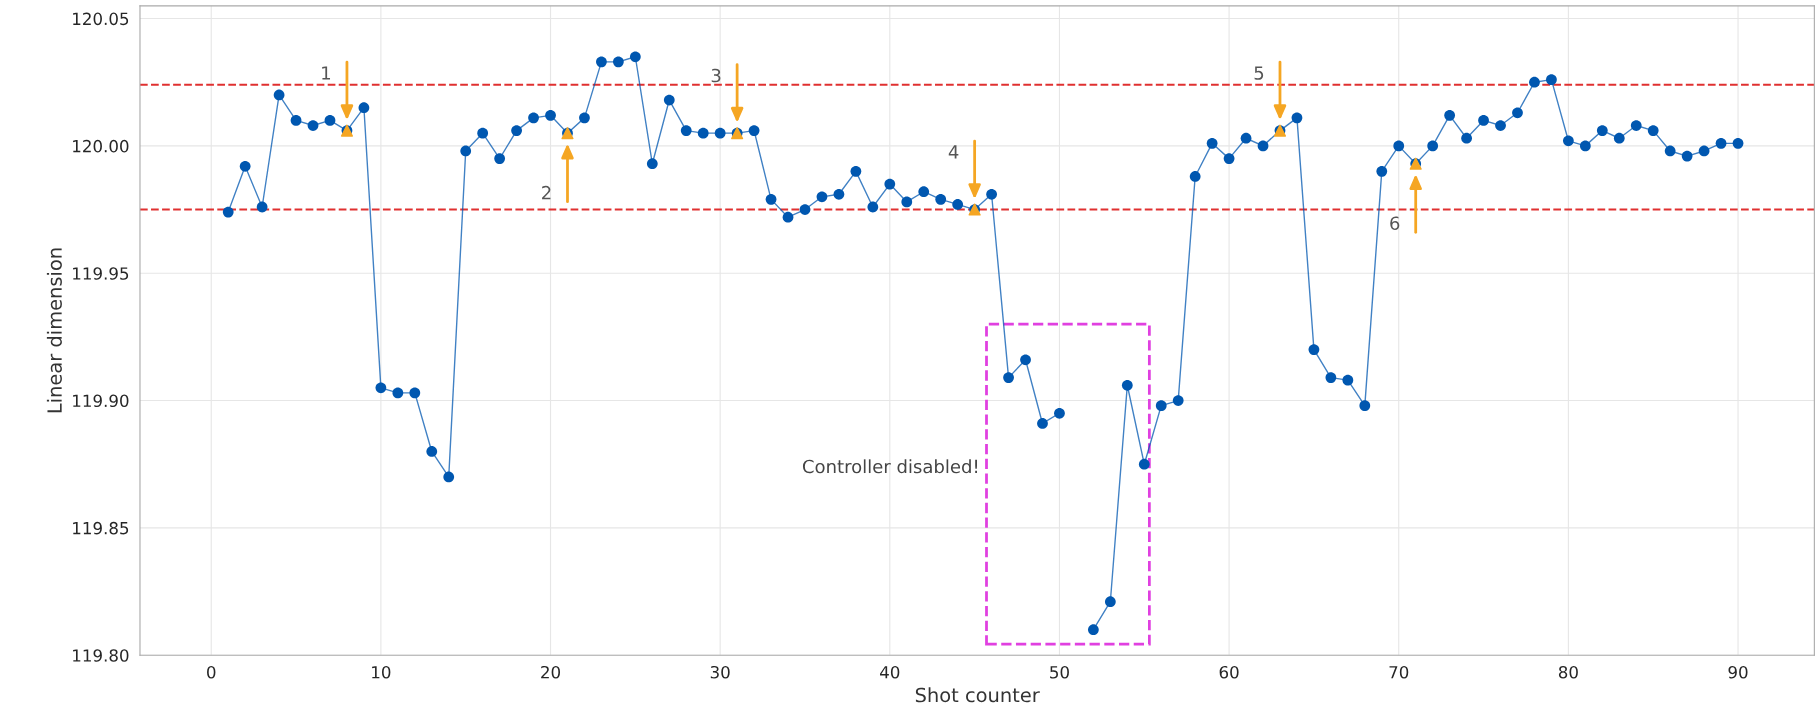 Image resolution: width=1818 pixels, height=728 pixels. Describe the element at coordinates (889, 466) in the screenshot. I see `annotation: Controller disabled!` at that location.